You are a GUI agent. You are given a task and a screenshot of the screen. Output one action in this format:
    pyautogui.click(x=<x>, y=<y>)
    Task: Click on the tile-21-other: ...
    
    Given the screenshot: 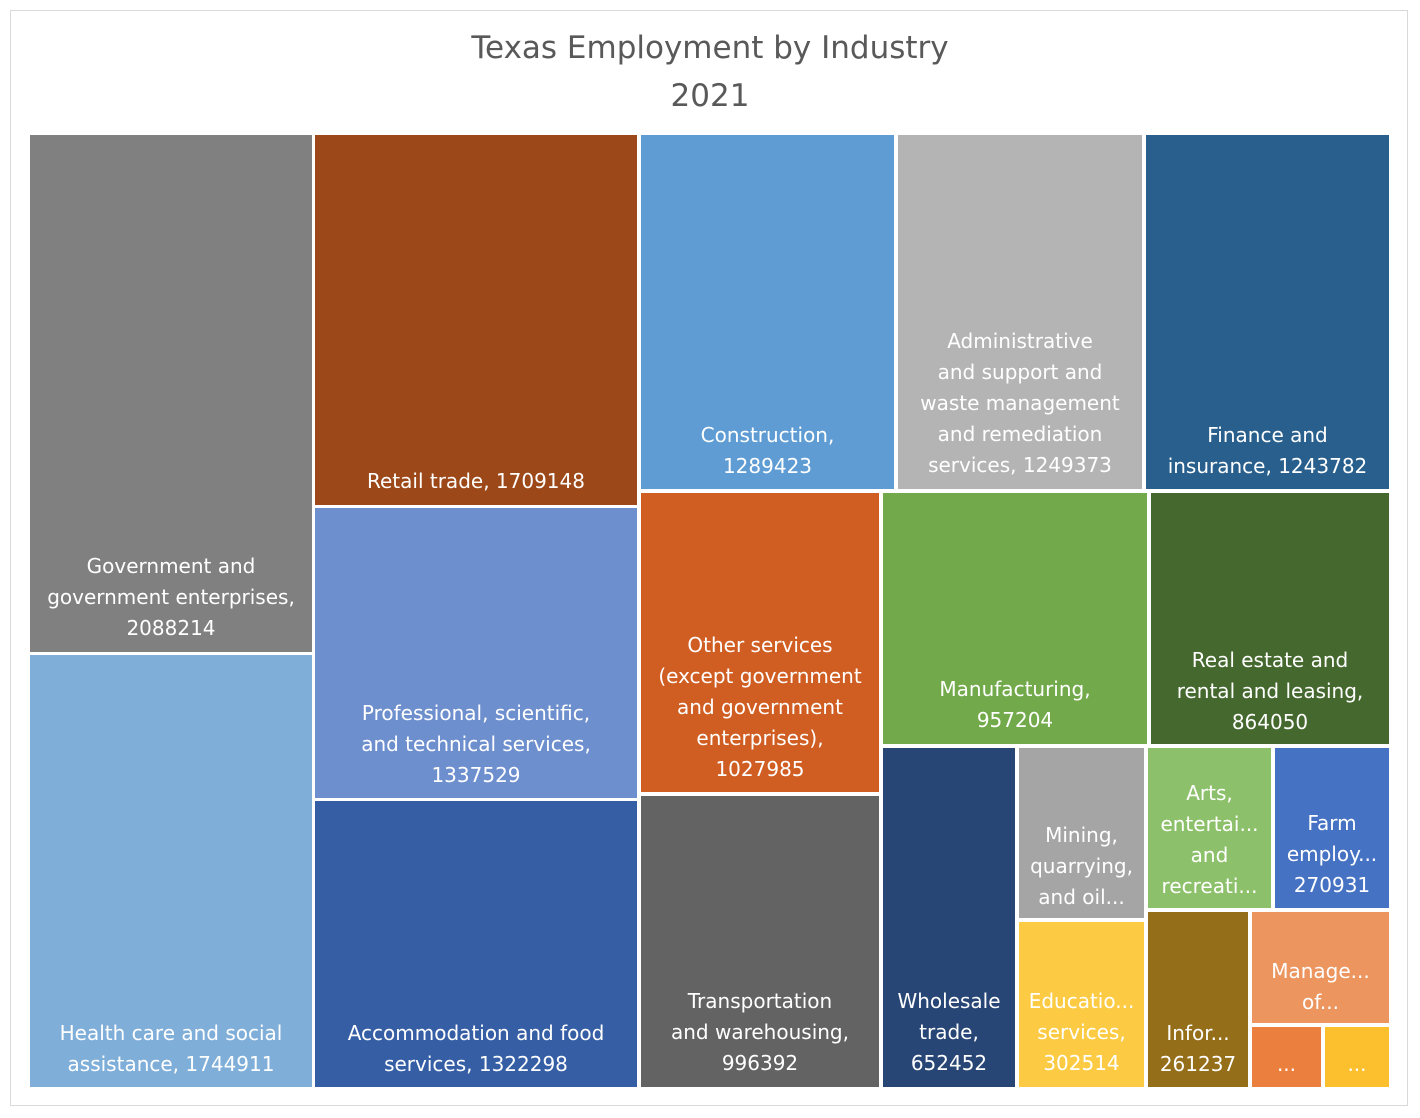 What is the action you would take?
    pyautogui.click(x=1357, y=1057)
    